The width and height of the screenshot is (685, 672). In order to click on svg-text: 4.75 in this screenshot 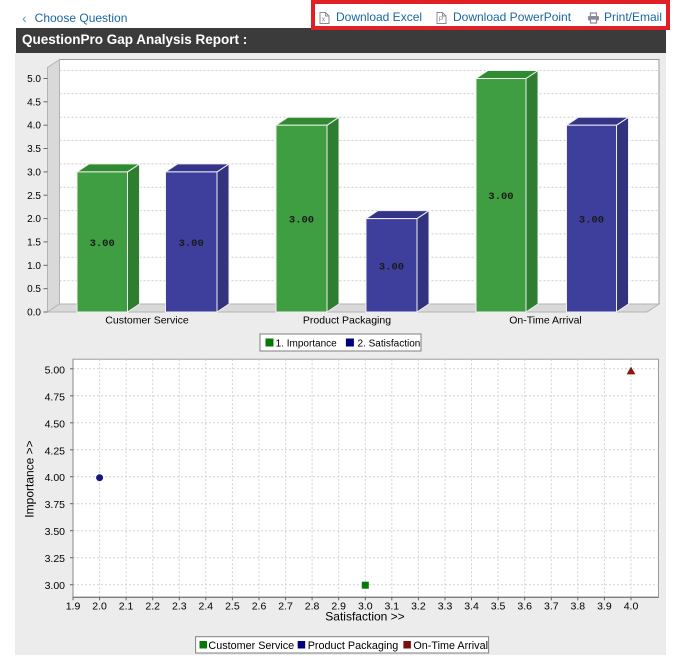, I will do `click(55, 397)`.